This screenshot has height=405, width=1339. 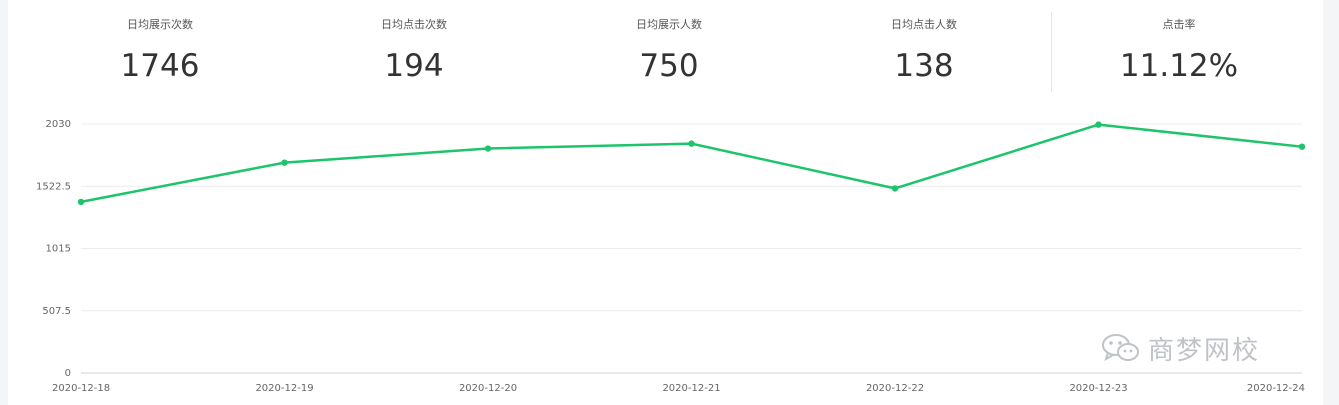 I want to click on y-tick-label: 0, so click(x=68, y=373).